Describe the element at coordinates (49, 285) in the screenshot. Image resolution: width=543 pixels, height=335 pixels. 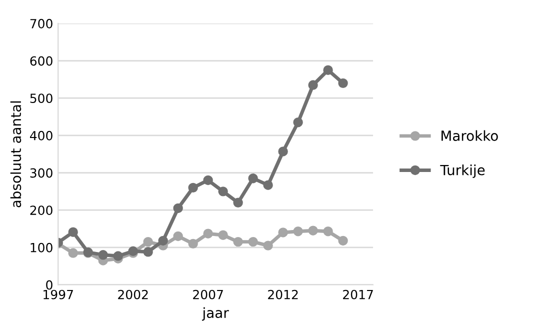
I see `y-tick-label: 0` at that location.